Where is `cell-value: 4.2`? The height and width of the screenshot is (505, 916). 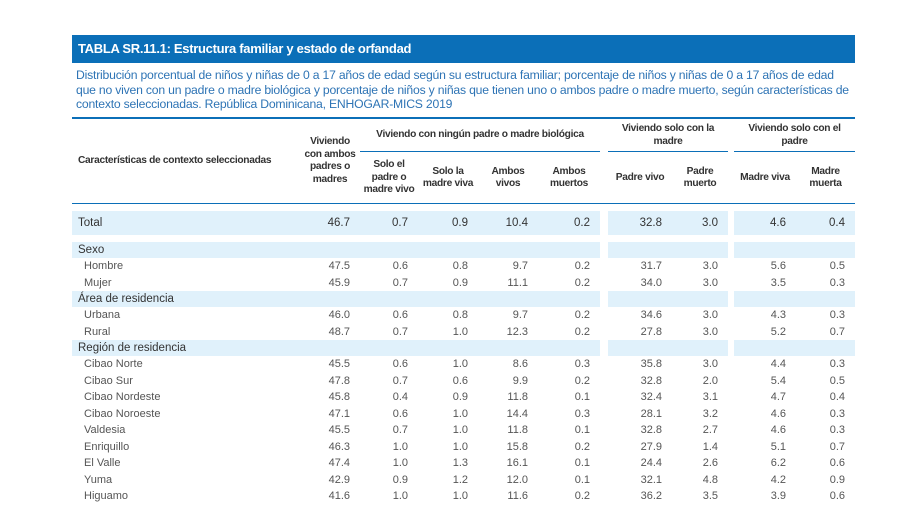
cell-value: 4.2 is located at coordinates (778, 479).